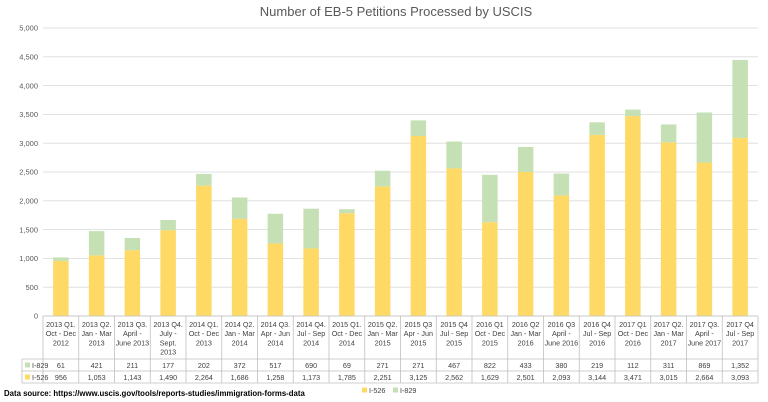 The width and height of the screenshot is (768, 402). Describe the element at coordinates (240, 377) in the screenshot. I see `i526-value-label: 1,686` at that location.